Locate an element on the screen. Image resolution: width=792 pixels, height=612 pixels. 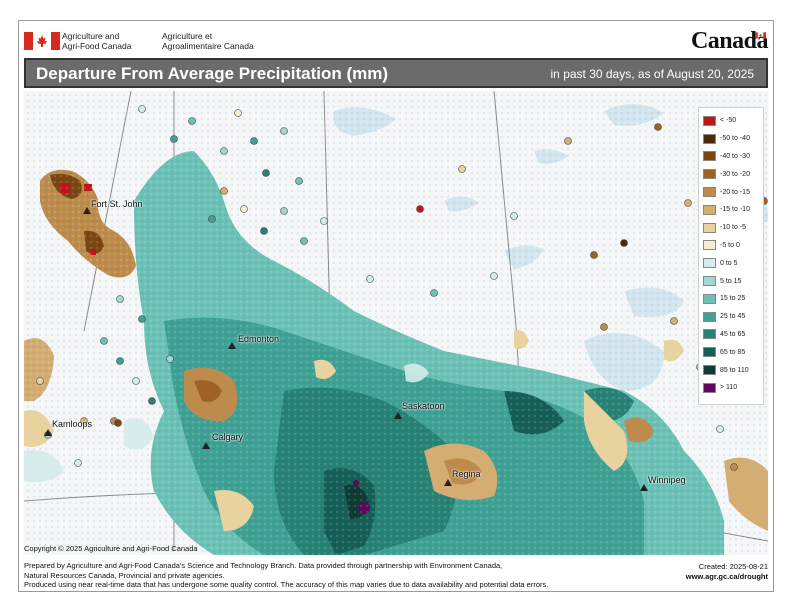
city-label-winnipeg: Winnipeg is located at coordinates (667, 480).